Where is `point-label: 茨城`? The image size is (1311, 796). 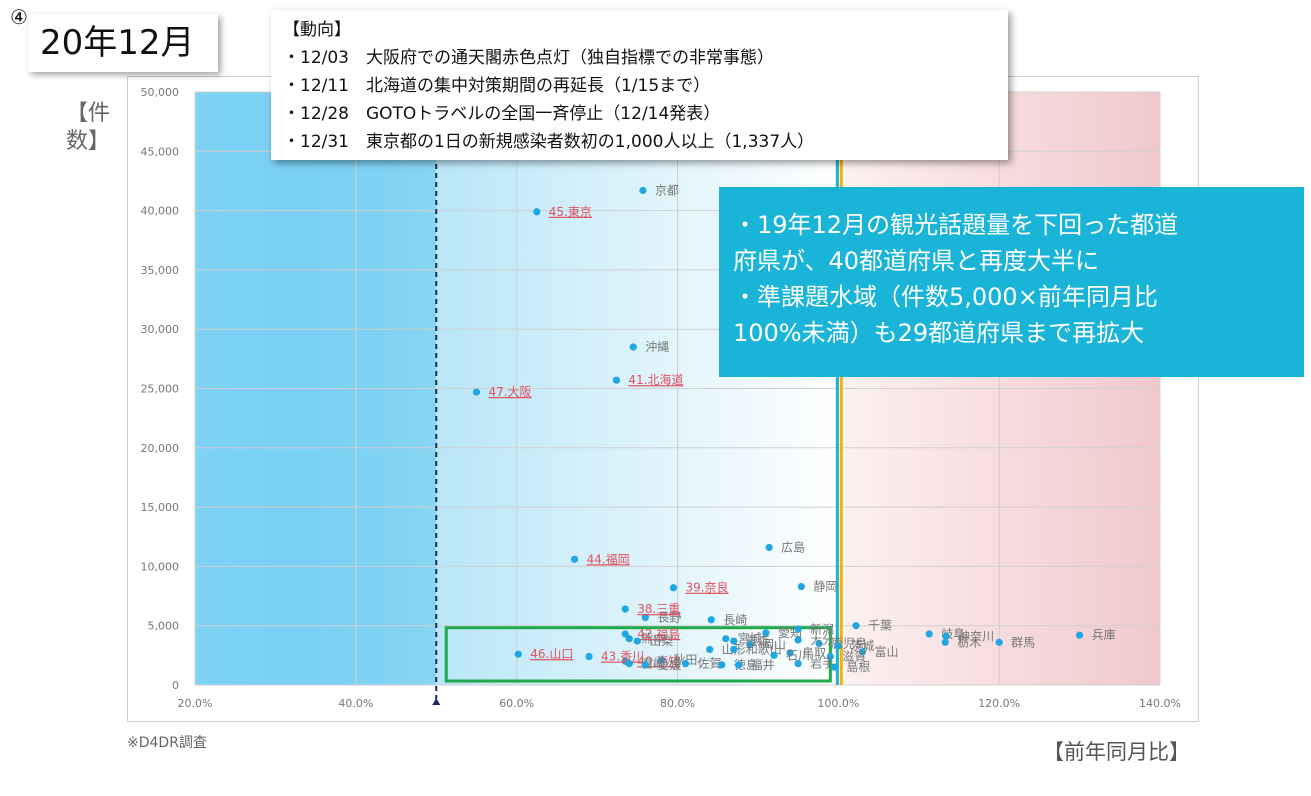
point-label: 茨城 is located at coordinates (862, 646).